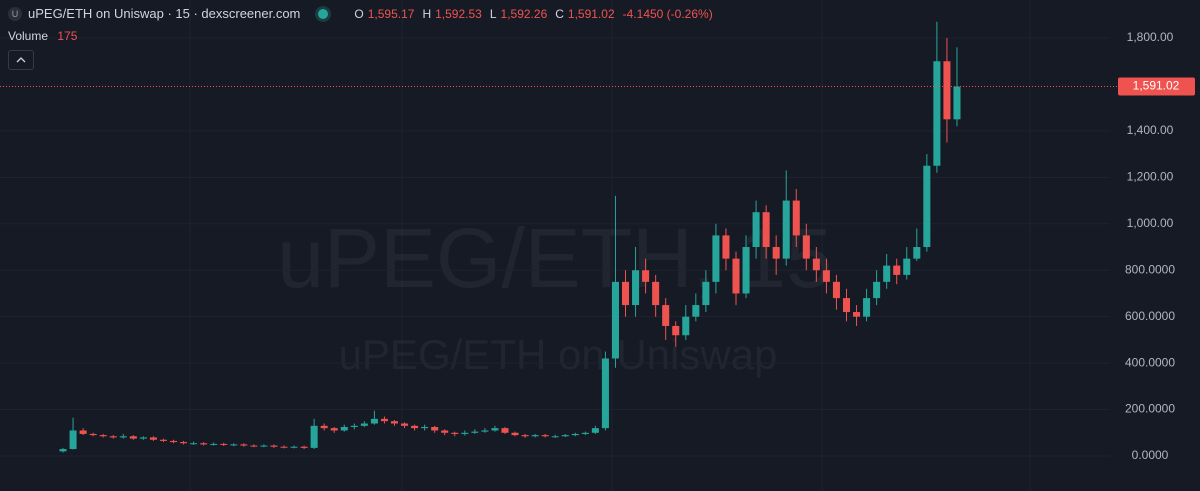 The image size is (1200, 491). Describe the element at coordinates (1150, 37) in the screenshot. I see `y-tick-label: 1,800.00` at that location.